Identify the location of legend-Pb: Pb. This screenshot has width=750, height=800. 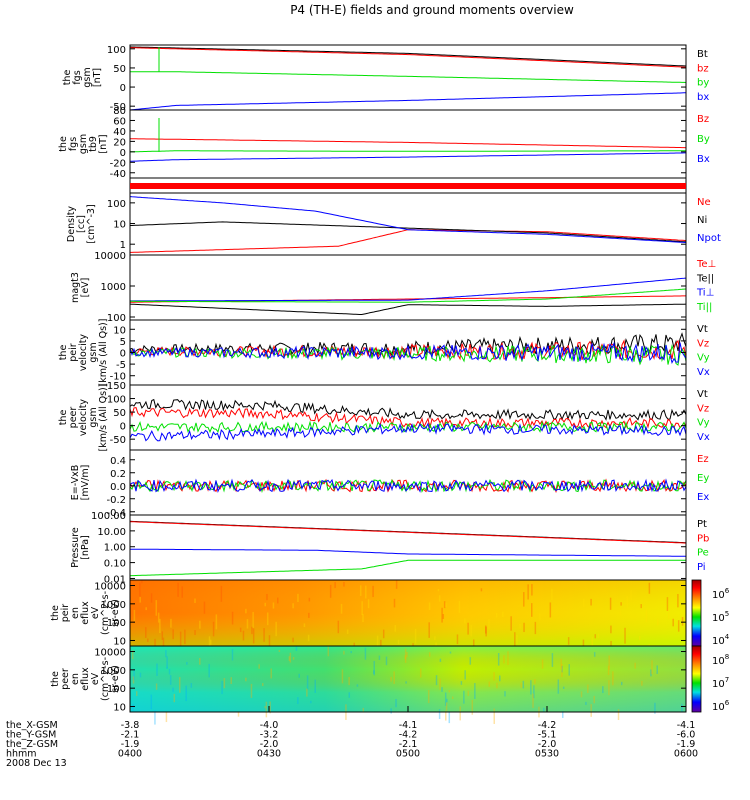
(703, 538).